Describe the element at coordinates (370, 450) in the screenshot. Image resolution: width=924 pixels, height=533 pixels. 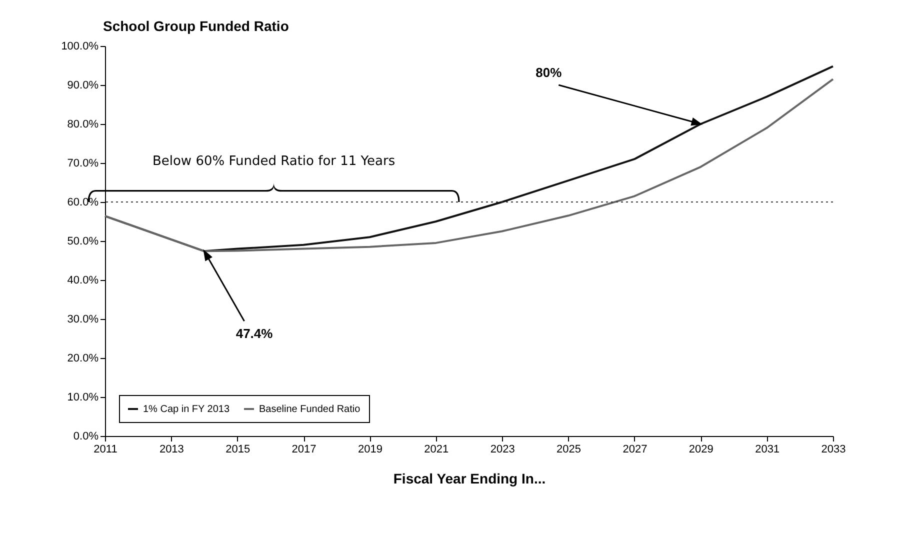
I see `x-tick-label: 2019` at that location.